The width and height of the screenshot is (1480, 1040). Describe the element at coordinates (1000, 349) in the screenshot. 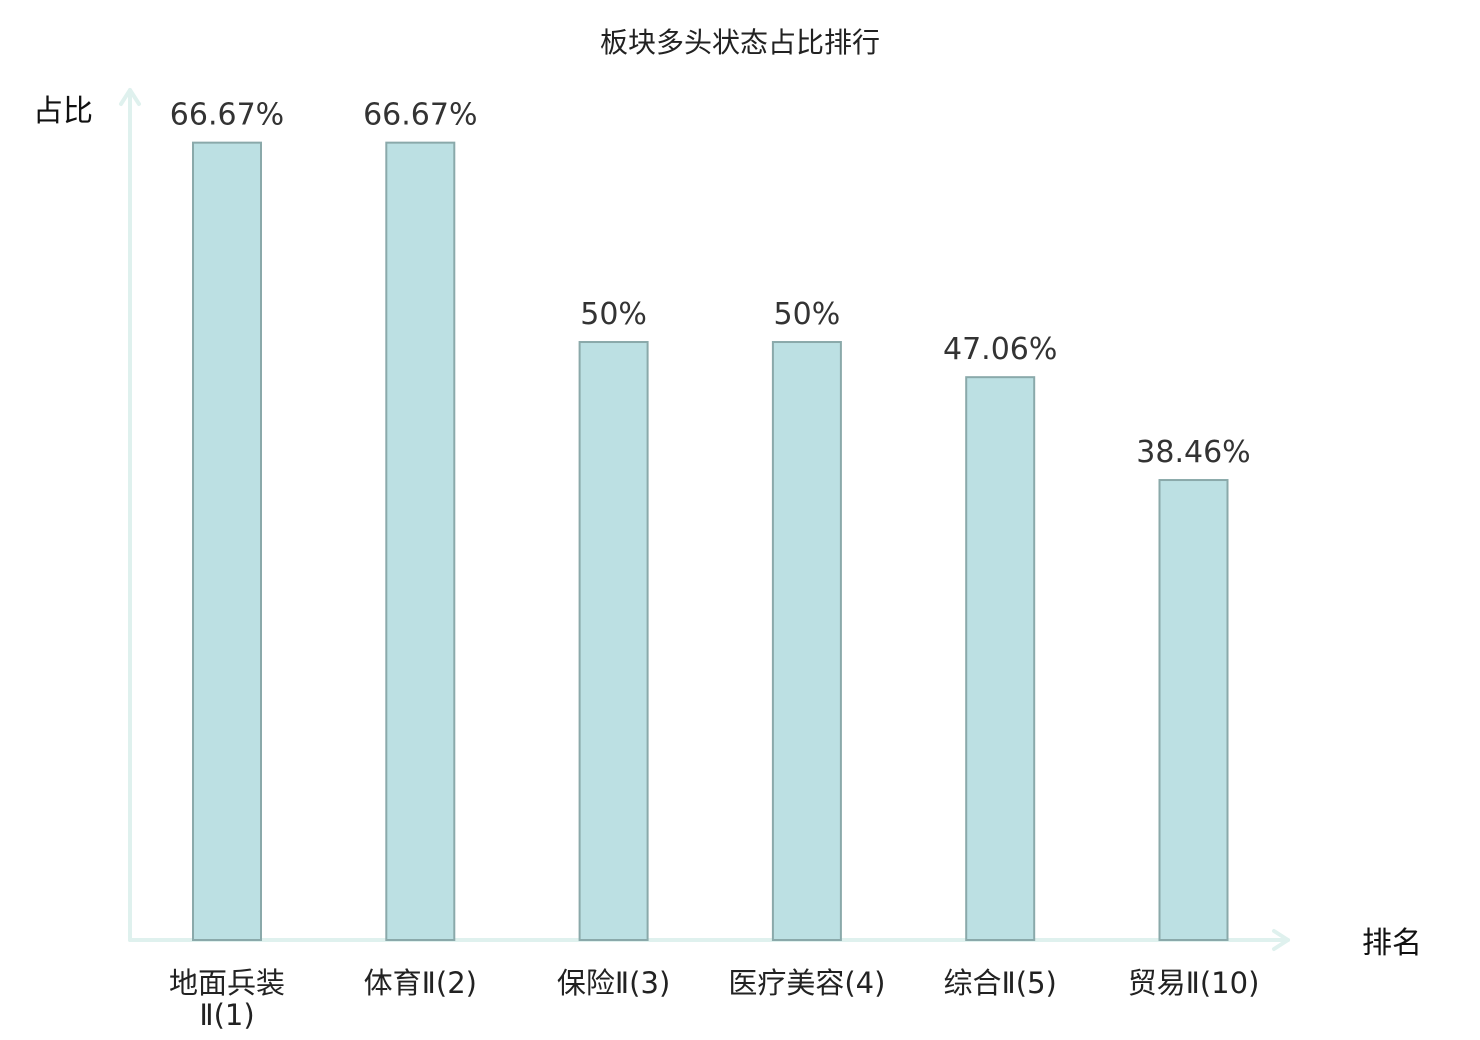

I see `value-label: 47.06%` at that location.